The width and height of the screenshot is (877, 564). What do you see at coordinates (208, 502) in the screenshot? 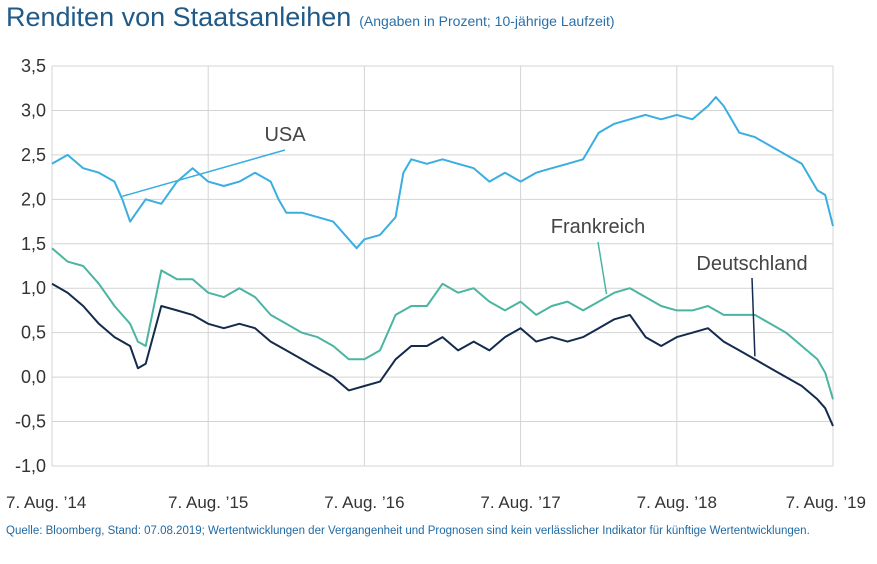
I see `x-tick-label: 7. Aug. ’15` at bounding box center [208, 502].